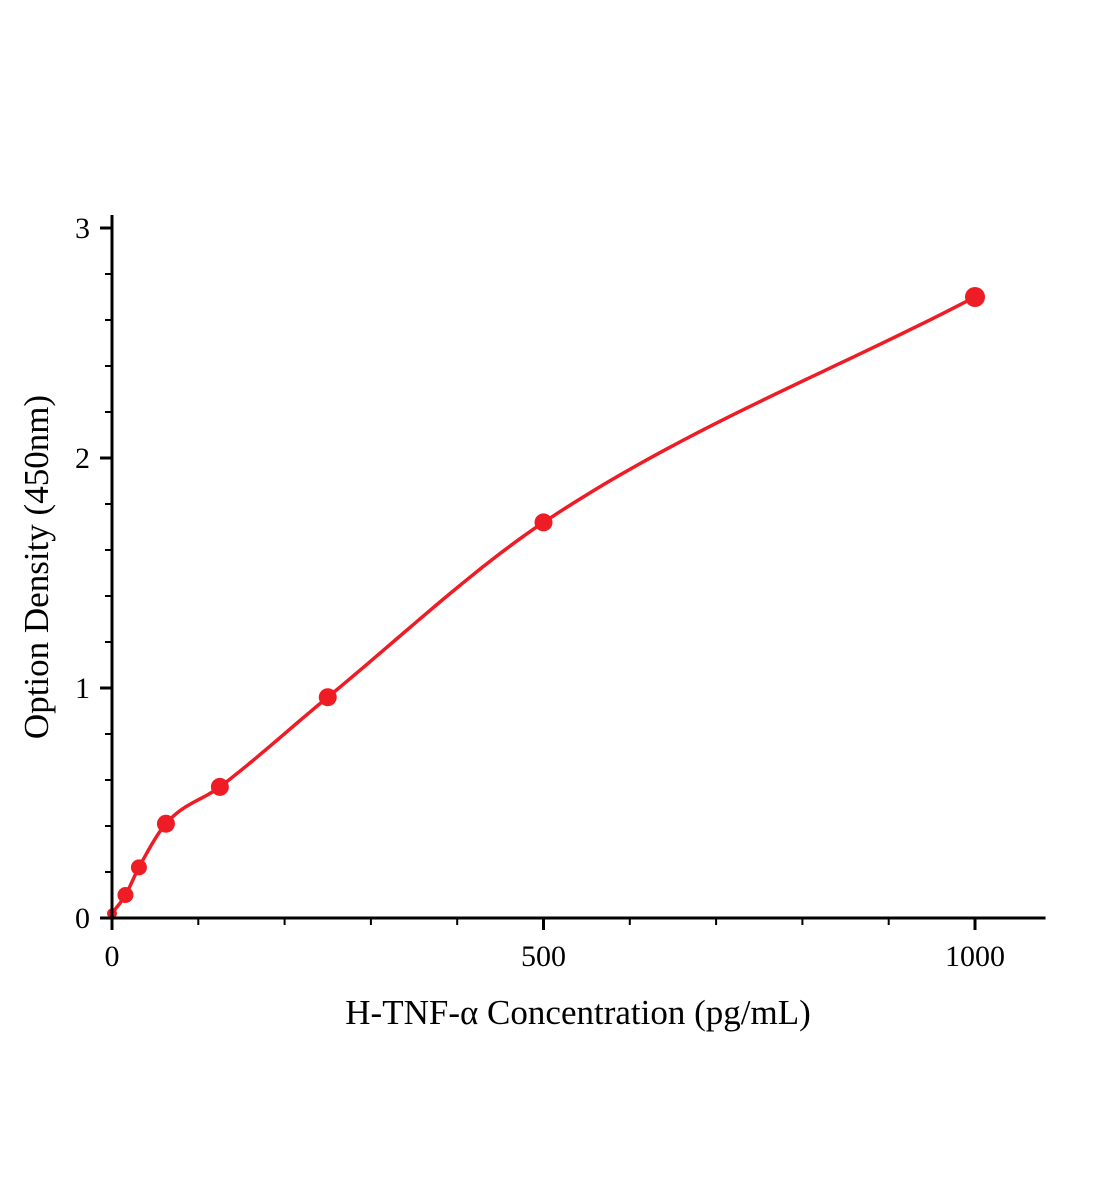  Describe the element at coordinates (36, 567) in the screenshot. I see `y-axis-title: Option Density (450nm)` at that location.